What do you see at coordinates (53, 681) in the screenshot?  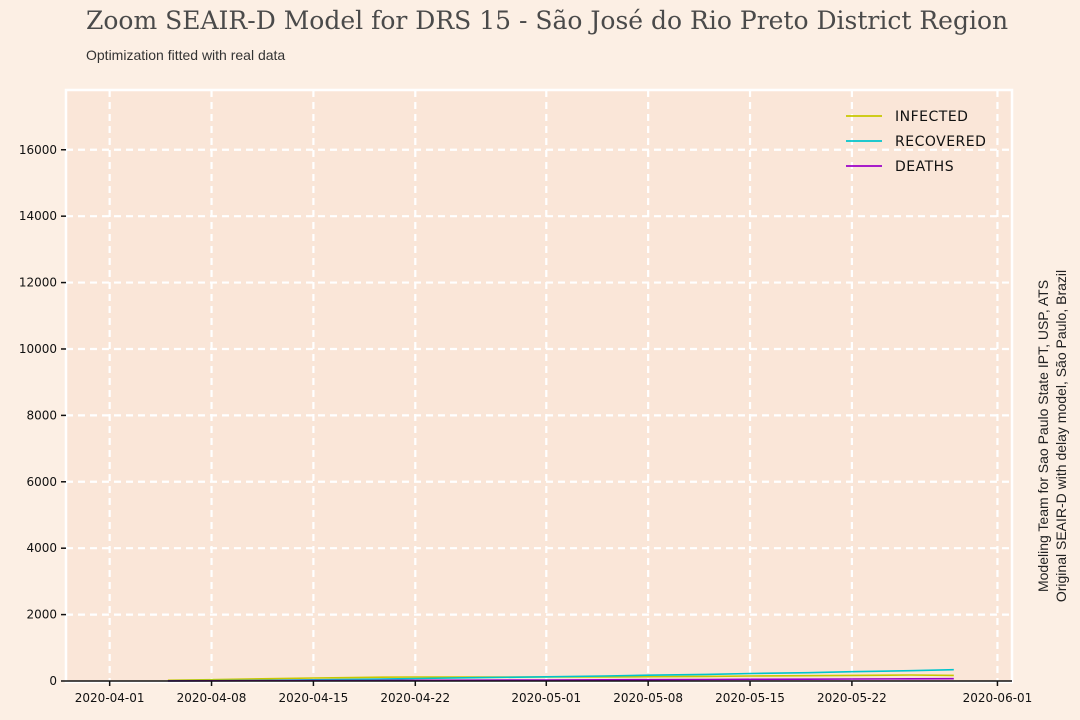 I see `y-tick-label: 0` at bounding box center [53, 681].